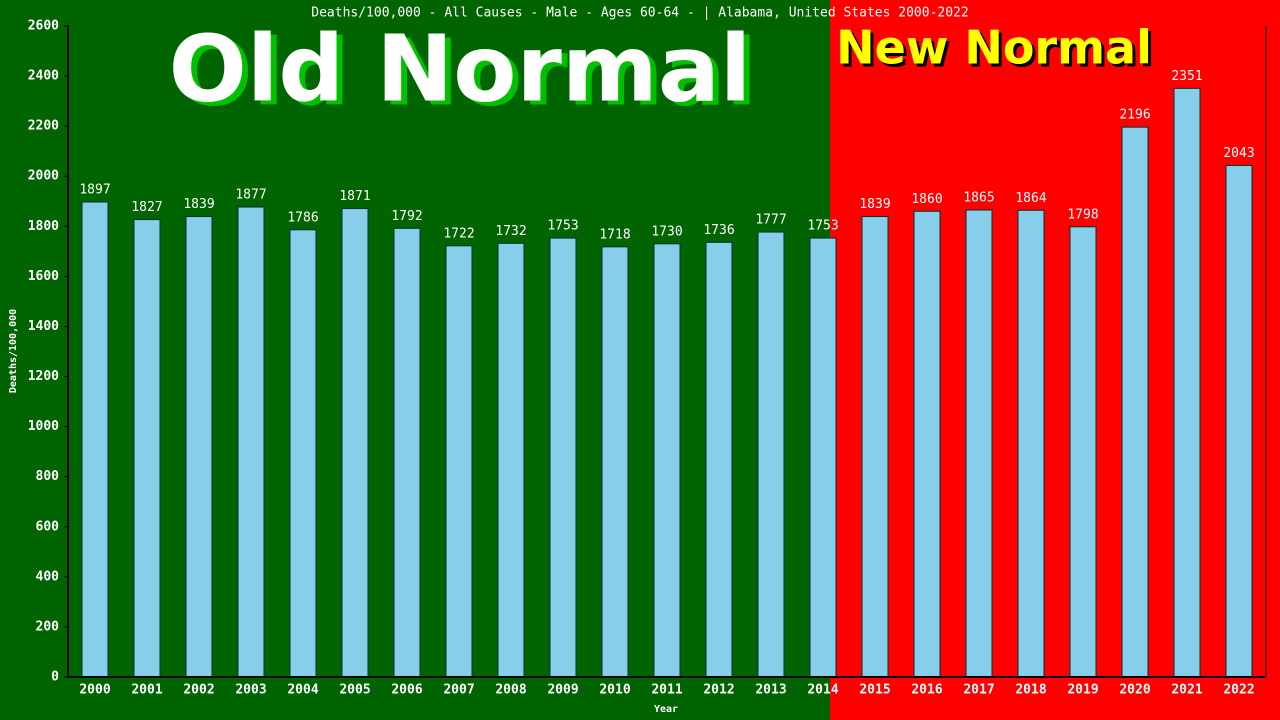 Image resolution: width=1280 pixels, height=720 pixels. What do you see at coordinates (458, 233) in the screenshot?
I see `value-label: 1722` at bounding box center [458, 233].